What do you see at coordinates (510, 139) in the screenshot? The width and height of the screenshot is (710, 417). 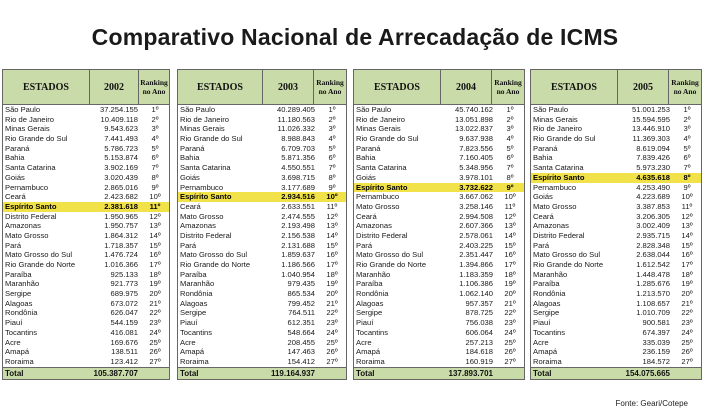 I see `ranking-cell: 4º` at bounding box center [510, 139].